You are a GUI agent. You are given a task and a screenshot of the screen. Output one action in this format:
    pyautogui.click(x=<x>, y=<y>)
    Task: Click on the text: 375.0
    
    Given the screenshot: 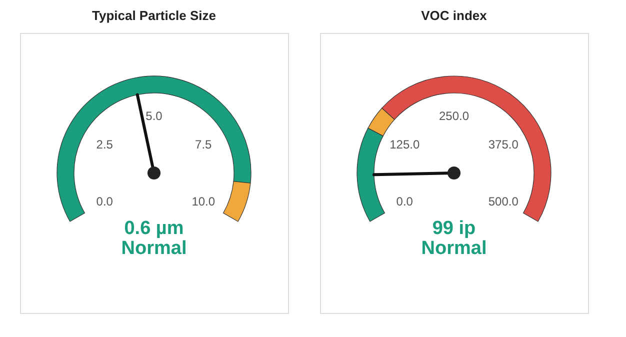 What is the action you would take?
    pyautogui.click(x=503, y=145)
    